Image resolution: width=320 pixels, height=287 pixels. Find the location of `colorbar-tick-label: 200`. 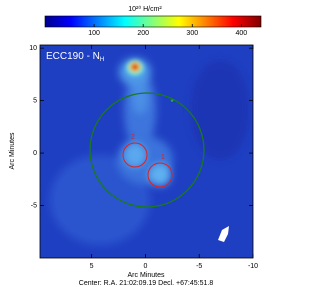

colorbar-tick-label: 200 is located at coordinates (143, 33).